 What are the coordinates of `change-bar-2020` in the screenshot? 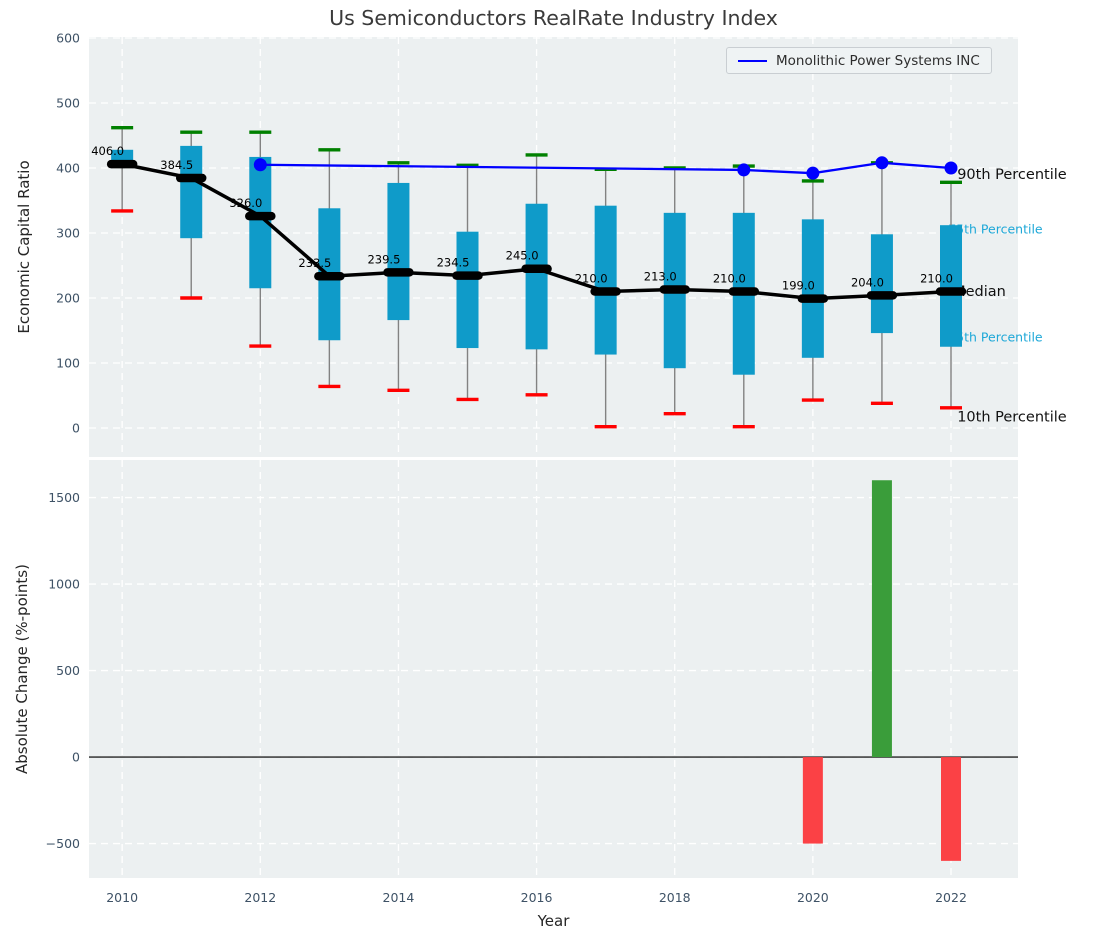 It's located at (812, 800).